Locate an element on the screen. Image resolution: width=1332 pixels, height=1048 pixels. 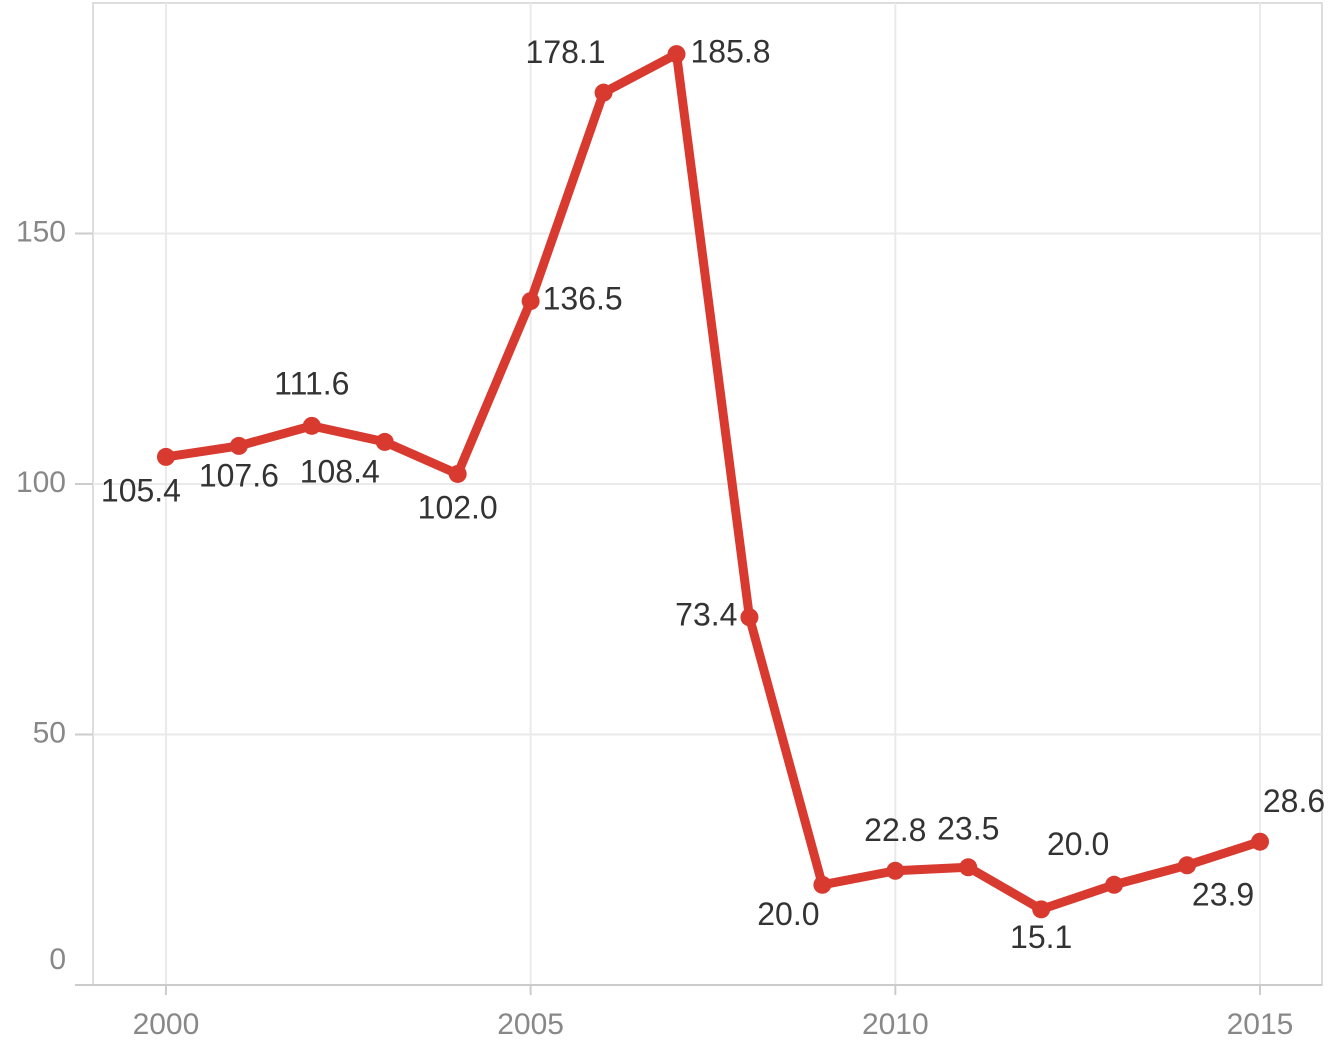
value-label: 185.8 is located at coordinates (731, 52).